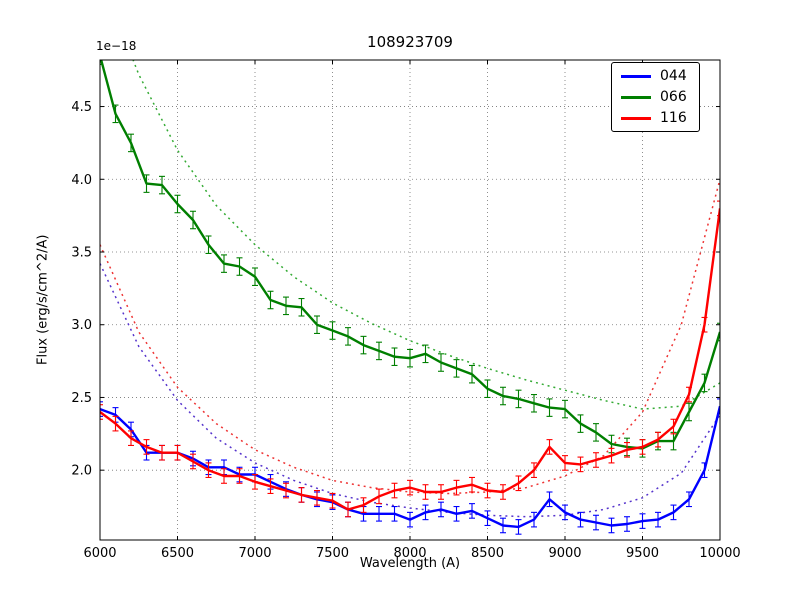 This screenshot has height=600, width=800. I want to click on legend: 044 066 116, so click(655, 97).